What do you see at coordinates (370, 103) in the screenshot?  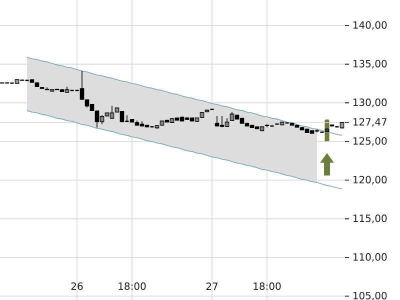 I see `y-tick-label: 130,00` at bounding box center [370, 103].